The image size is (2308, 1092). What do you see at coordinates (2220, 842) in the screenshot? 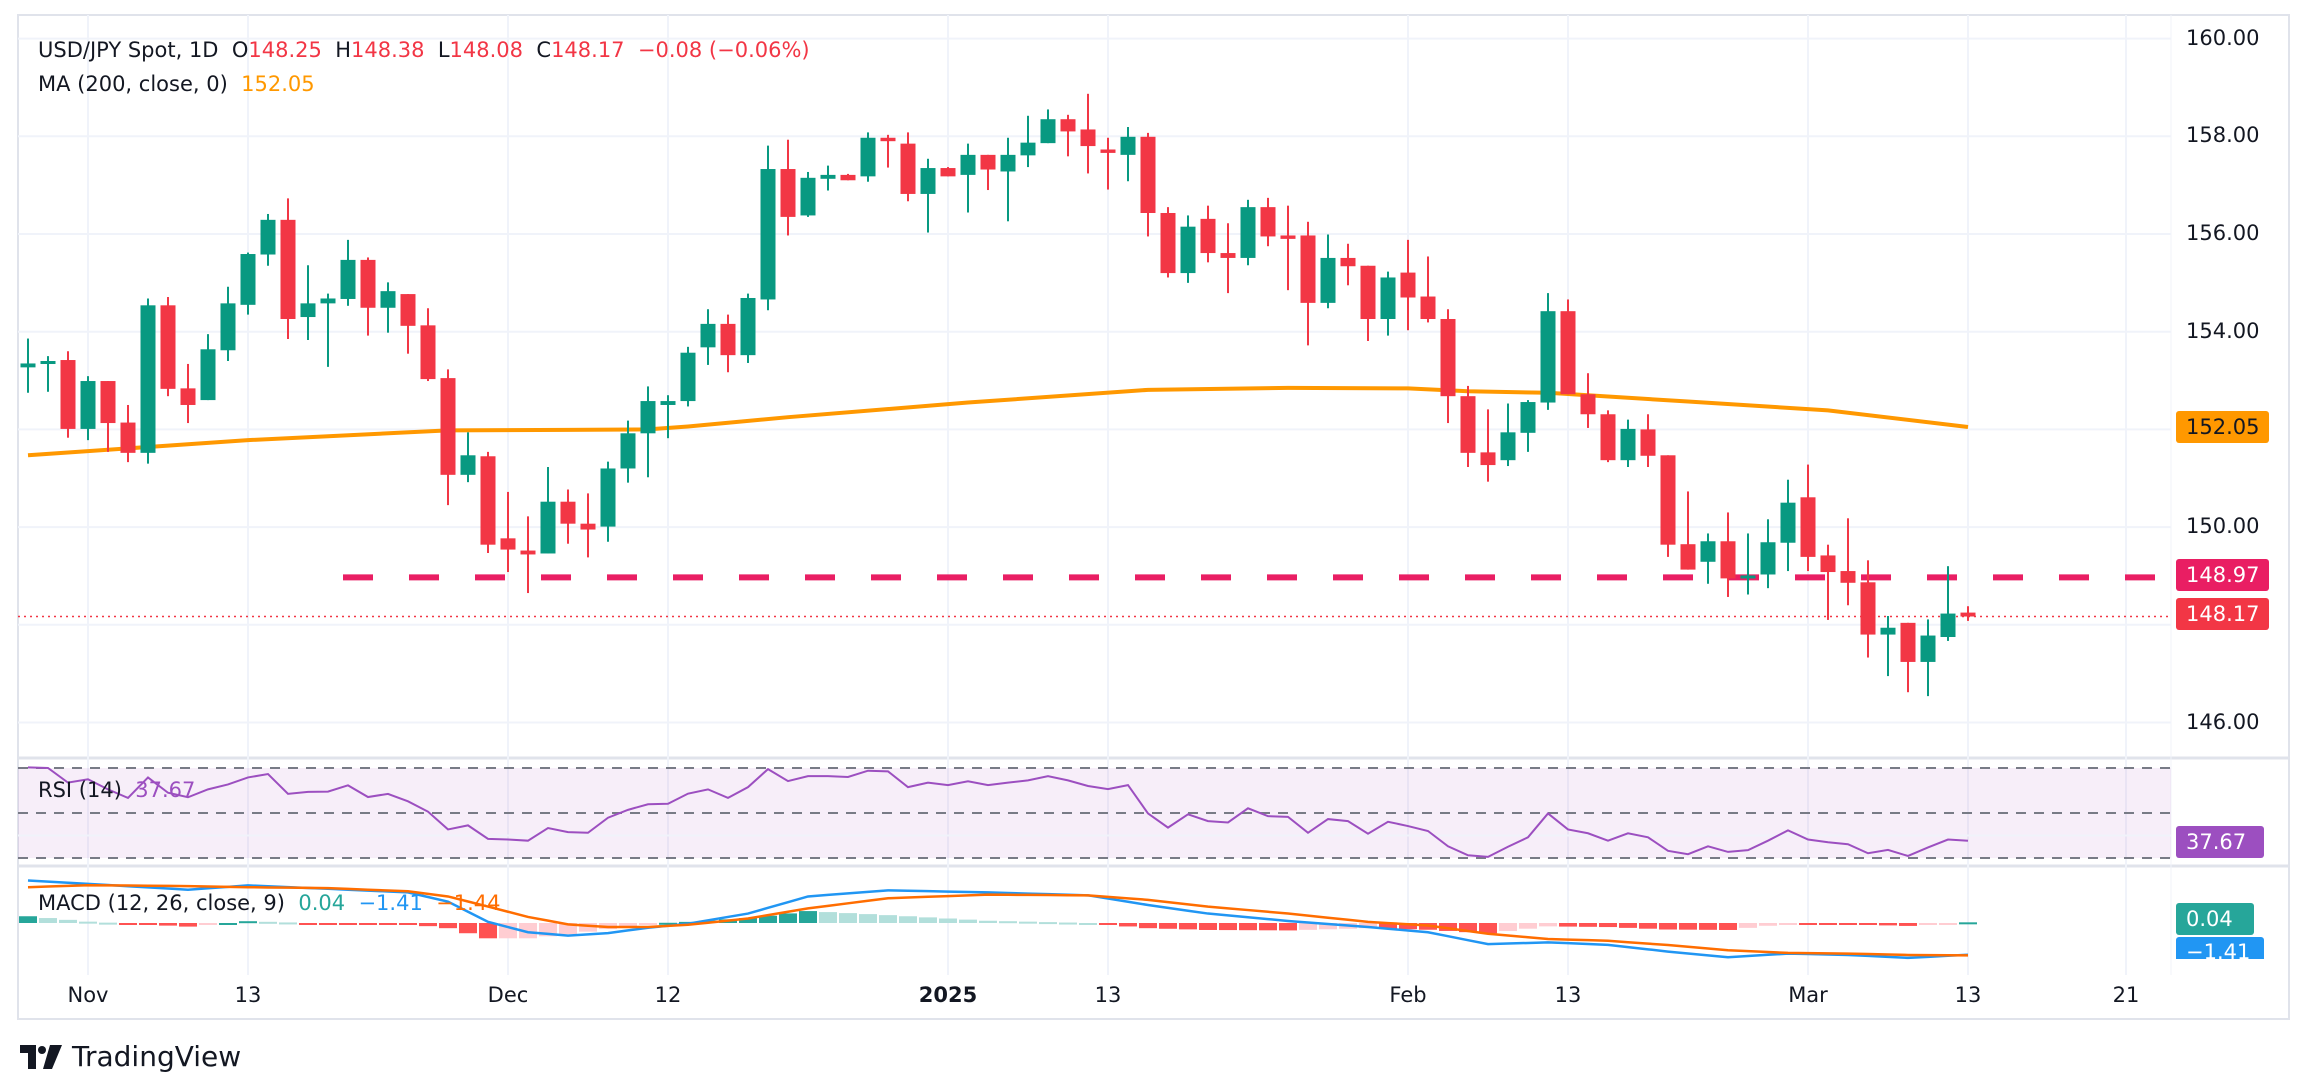
I see `rsi-badge: 37.67` at bounding box center [2220, 842].